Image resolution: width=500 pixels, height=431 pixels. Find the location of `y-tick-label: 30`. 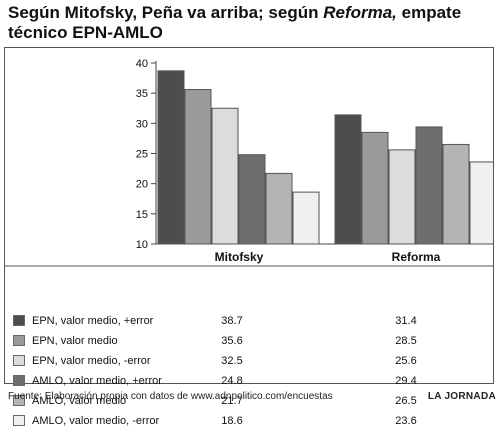

y-tick-label: 30 is located at coordinates (142, 124).